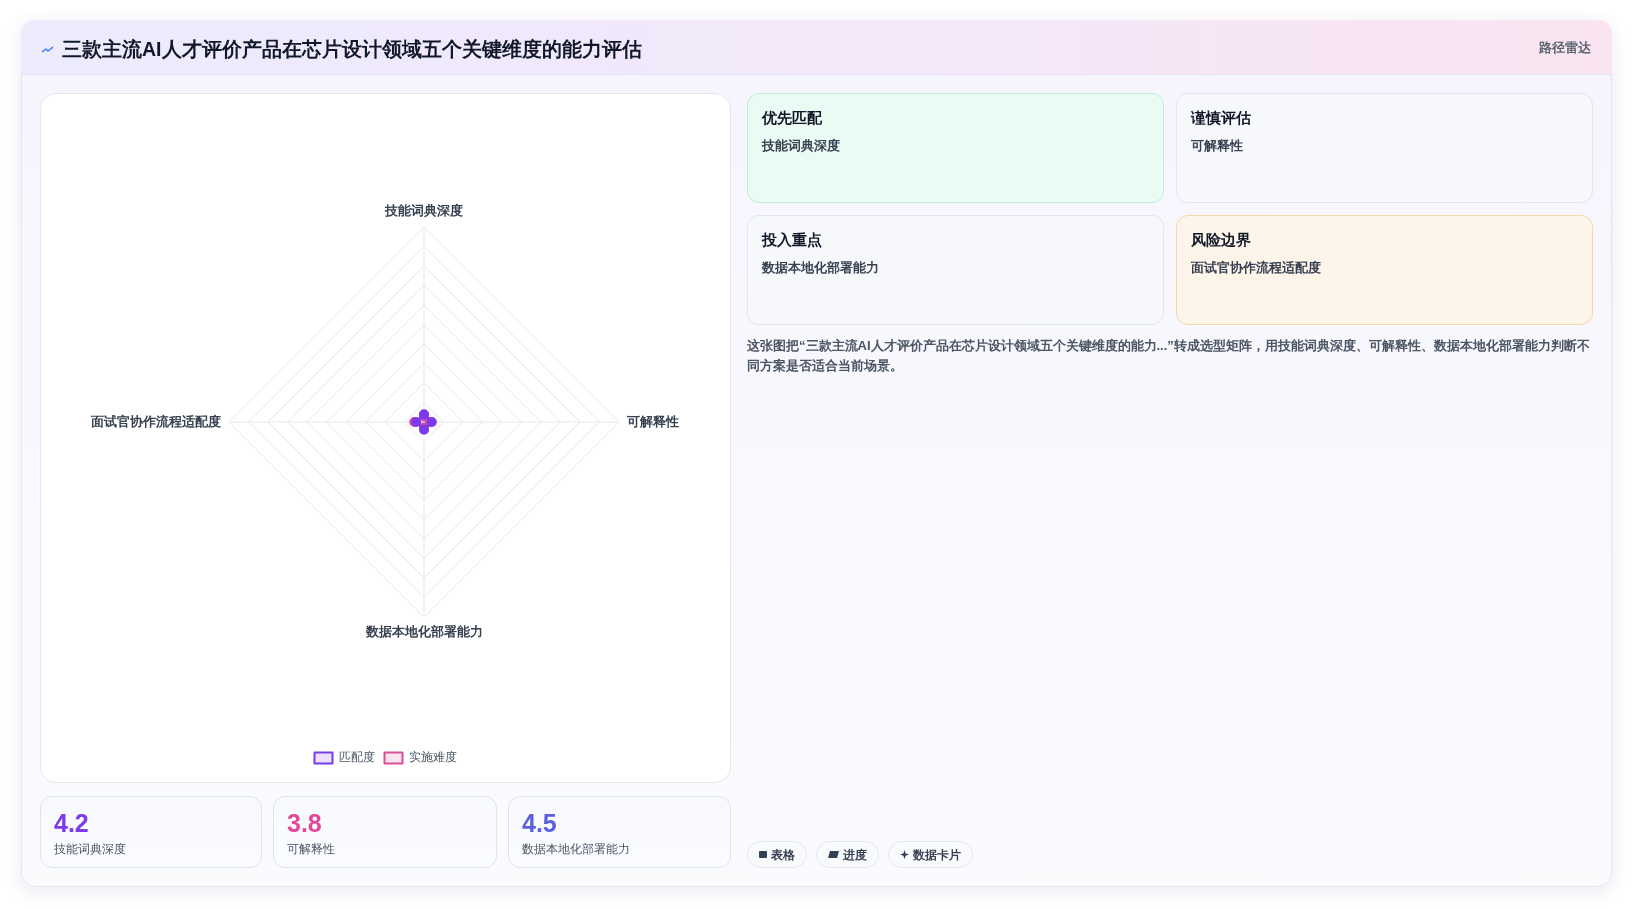  What do you see at coordinates (1384, 270) in the screenshot?
I see `insight-card: 风险边界 面试官协作流程适配度` at bounding box center [1384, 270].